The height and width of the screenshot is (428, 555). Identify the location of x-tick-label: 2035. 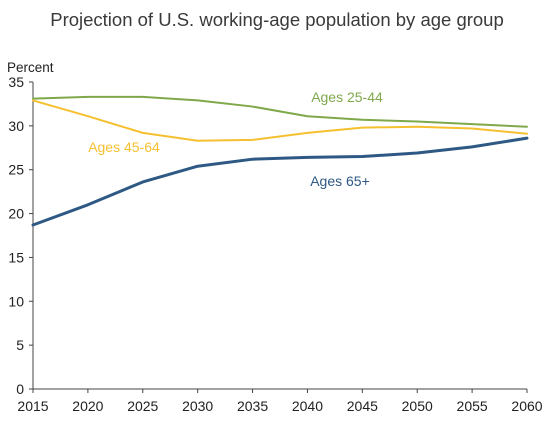
(252, 406).